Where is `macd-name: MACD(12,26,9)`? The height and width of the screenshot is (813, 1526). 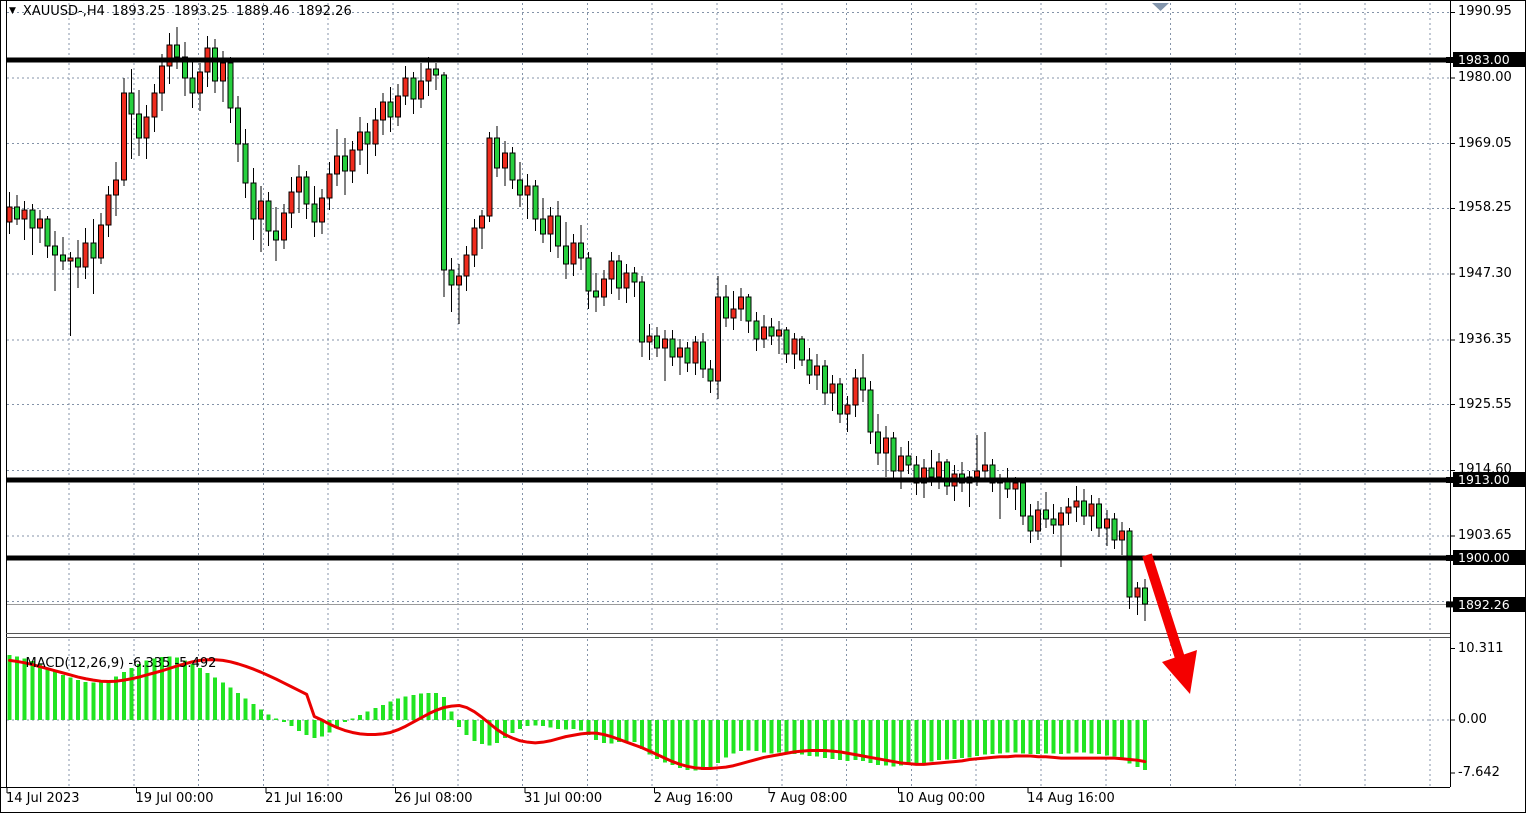 macd-name: MACD(12,26,9) is located at coordinates (75, 663).